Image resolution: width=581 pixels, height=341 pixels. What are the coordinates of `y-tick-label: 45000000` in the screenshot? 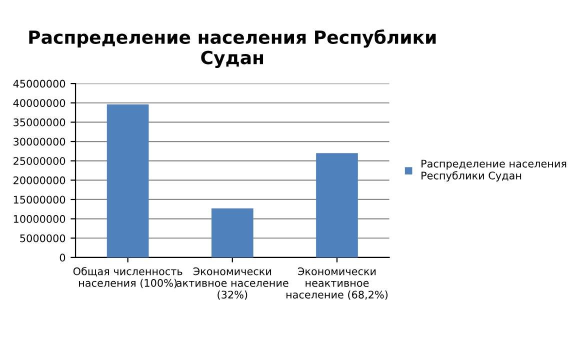 It's located at (39, 84).